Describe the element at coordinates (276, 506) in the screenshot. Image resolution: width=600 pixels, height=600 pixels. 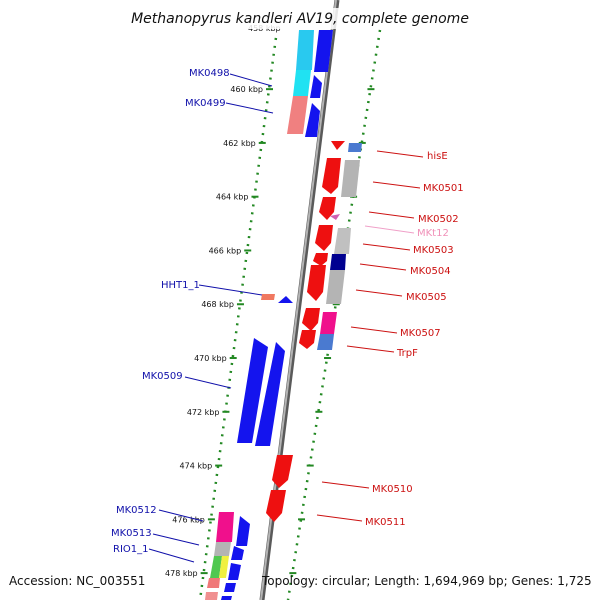
I see `gene-MK0511` at that location.